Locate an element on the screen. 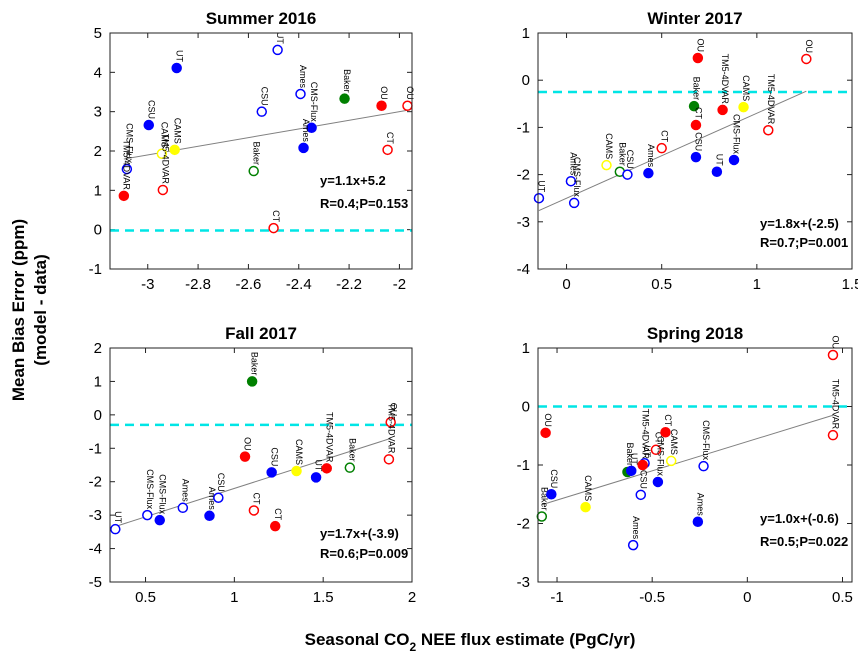 The width and height of the screenshot is (858, 657). subplot-title: Fall 2017 is located at coordinates (261, 333).